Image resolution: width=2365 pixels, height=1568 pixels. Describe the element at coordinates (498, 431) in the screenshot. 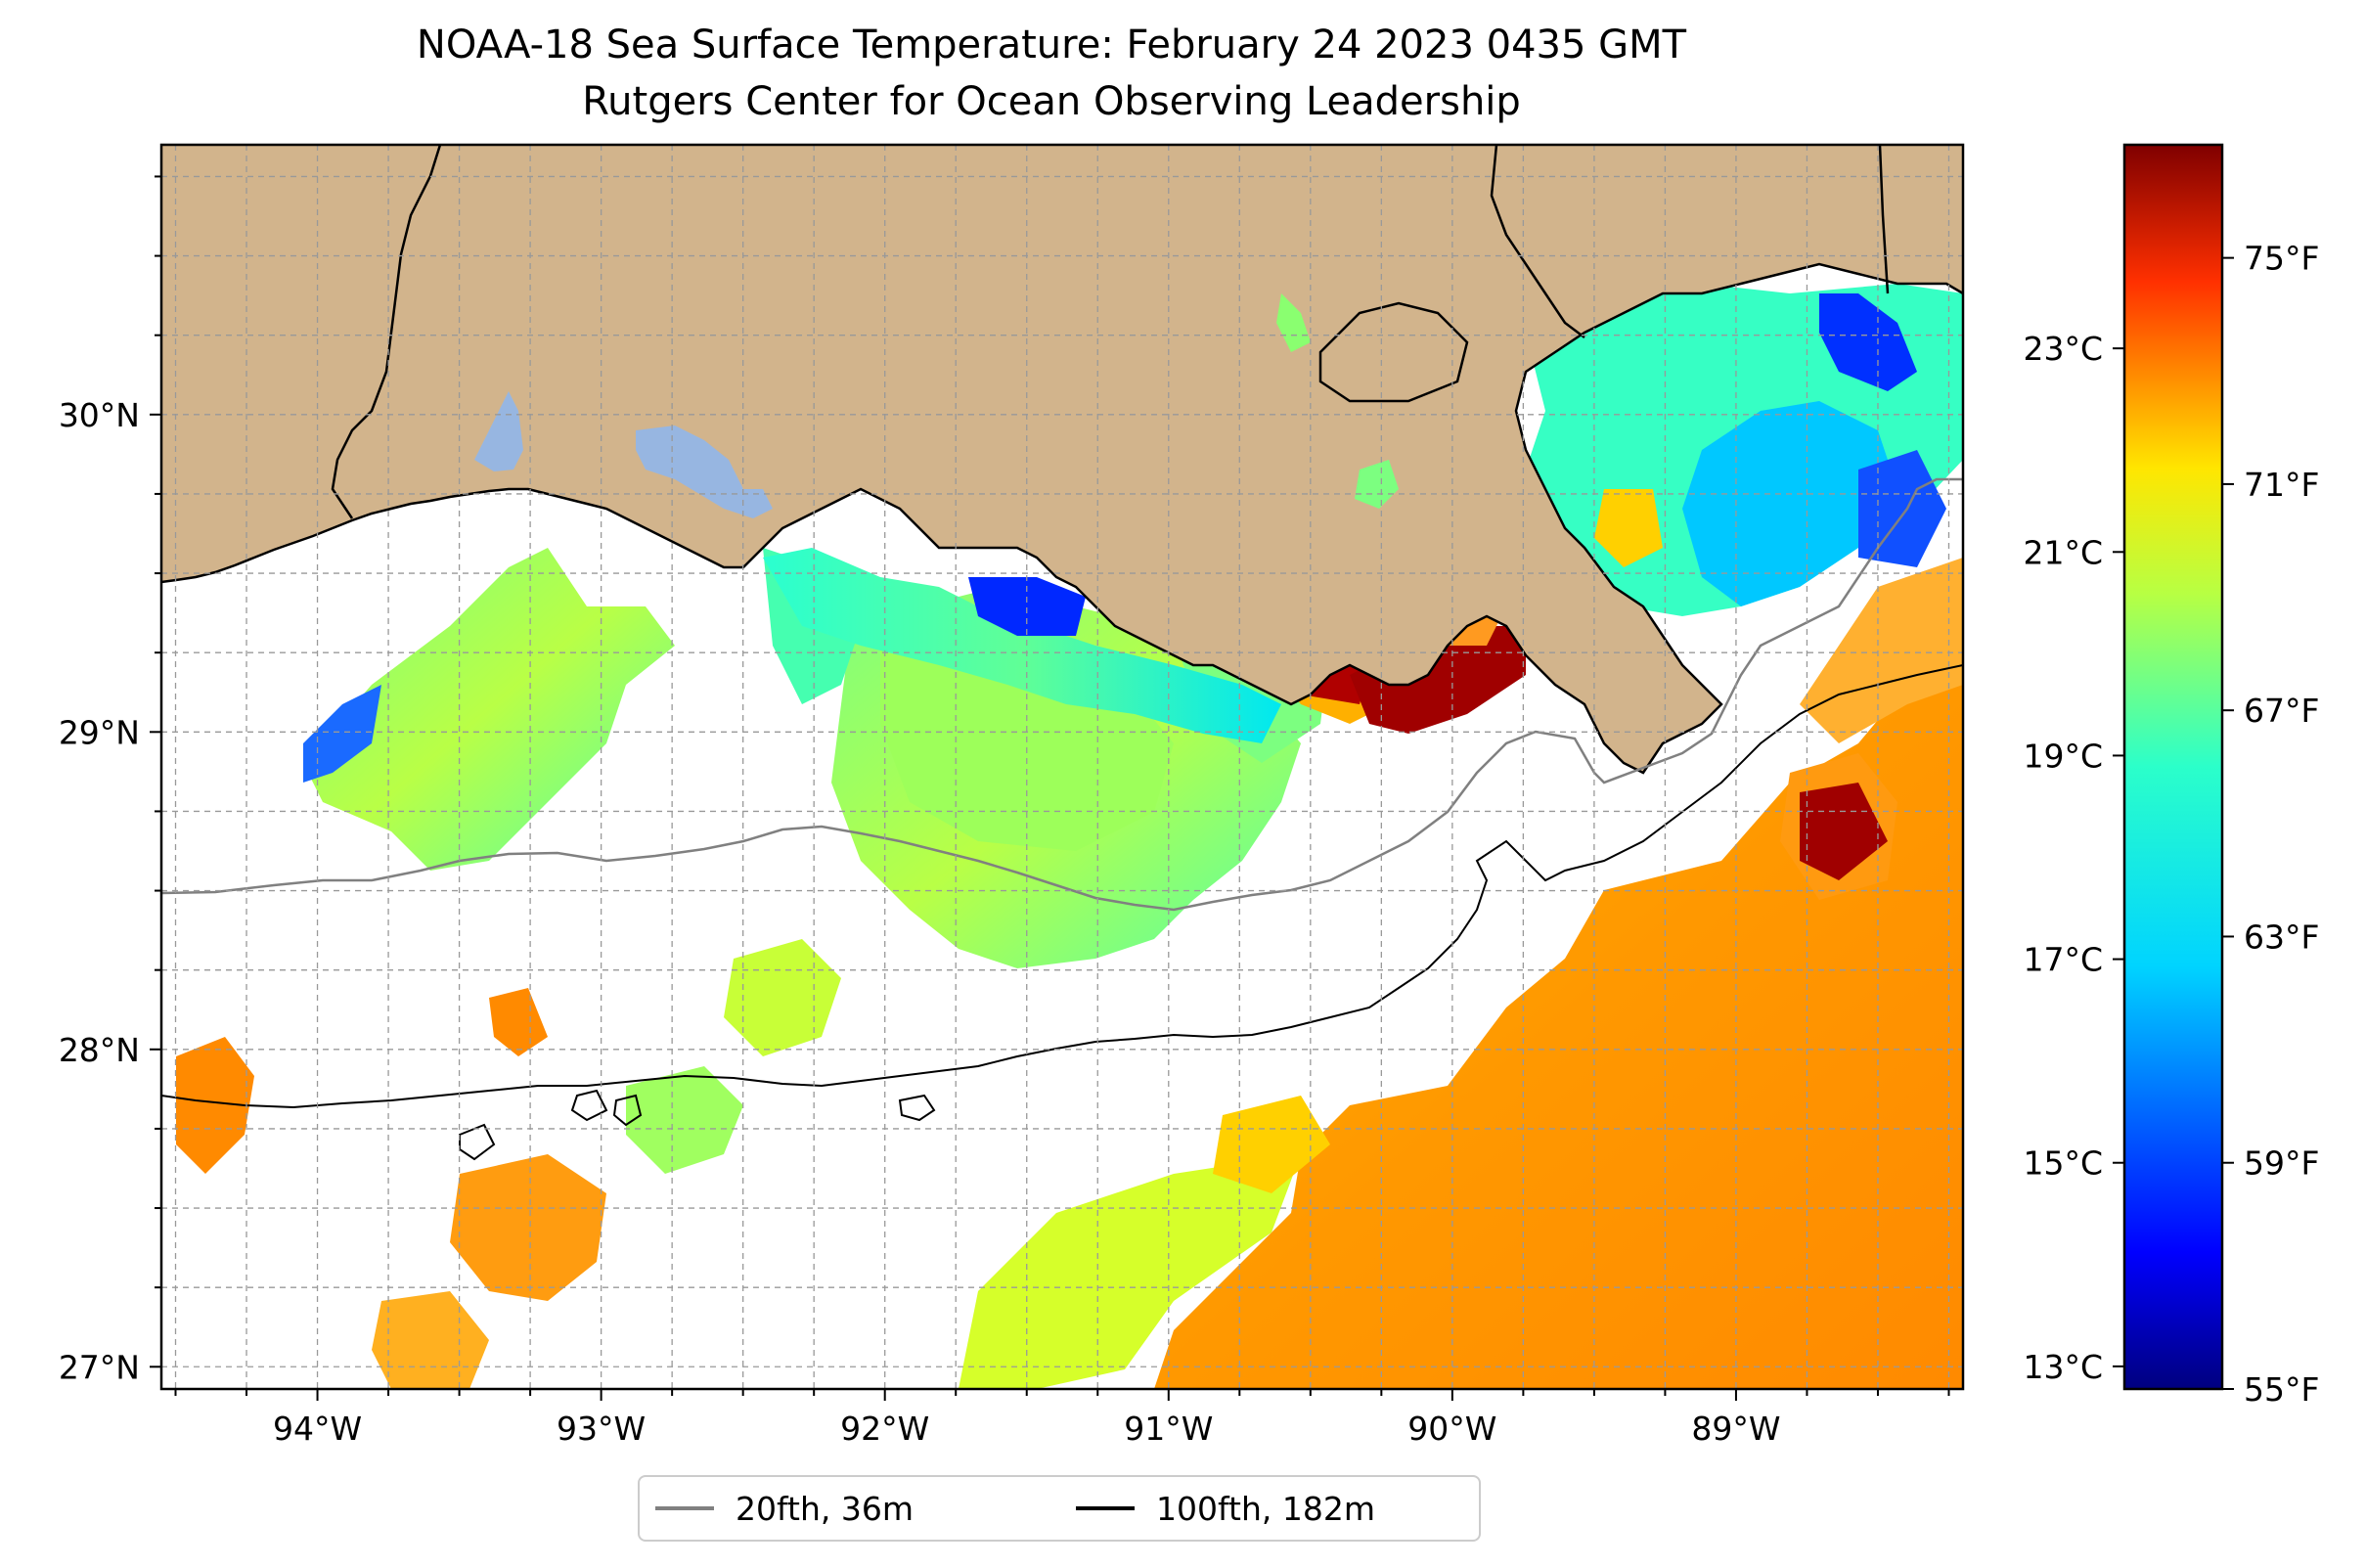

I see `lake-calcasieu` at that location.